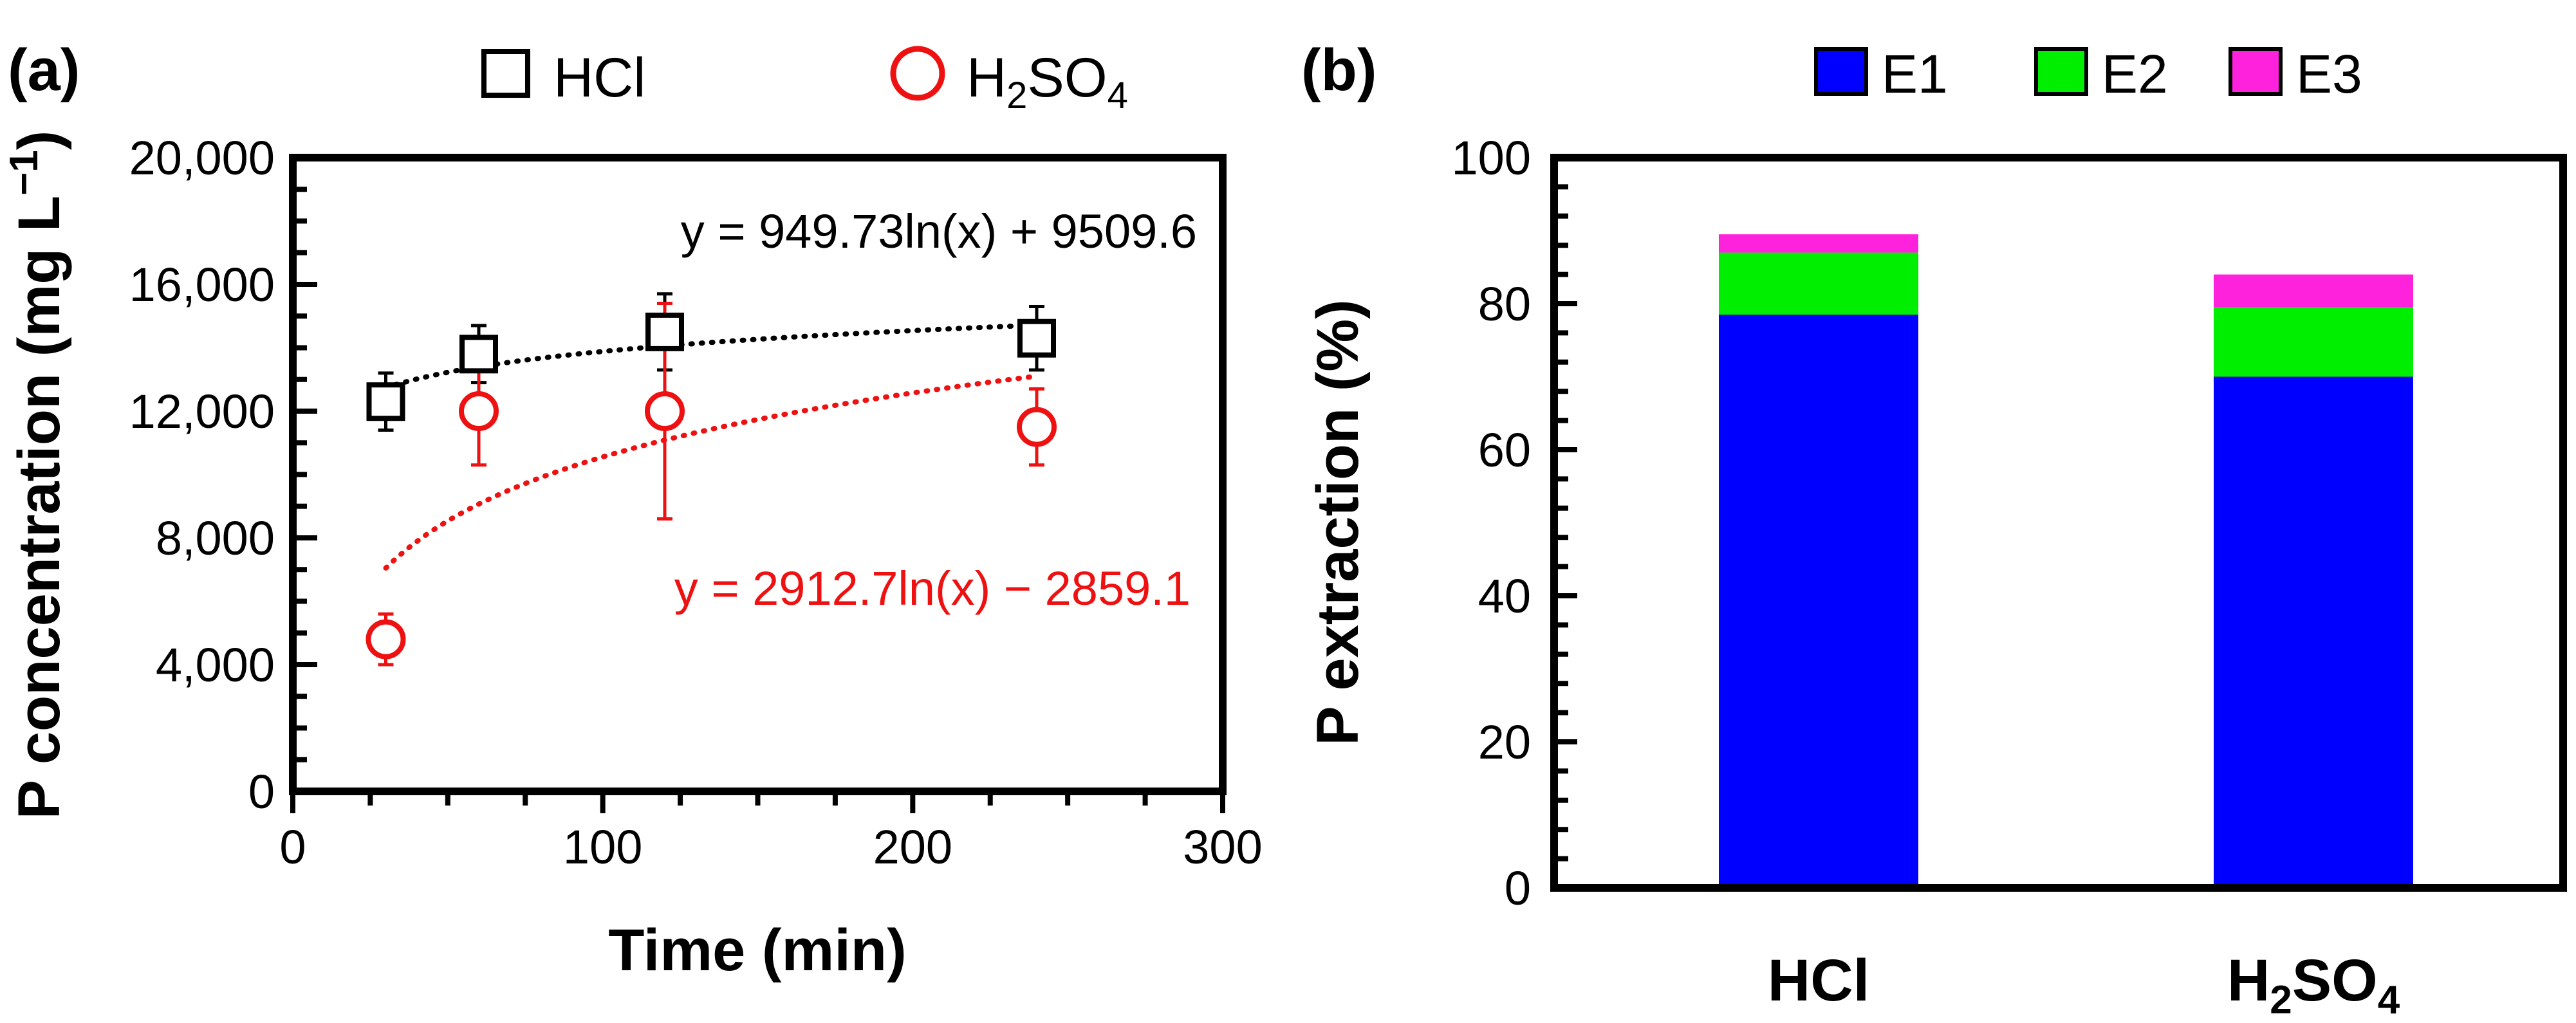  I want to click on y-tick-label: 60, so click(1504, 450).